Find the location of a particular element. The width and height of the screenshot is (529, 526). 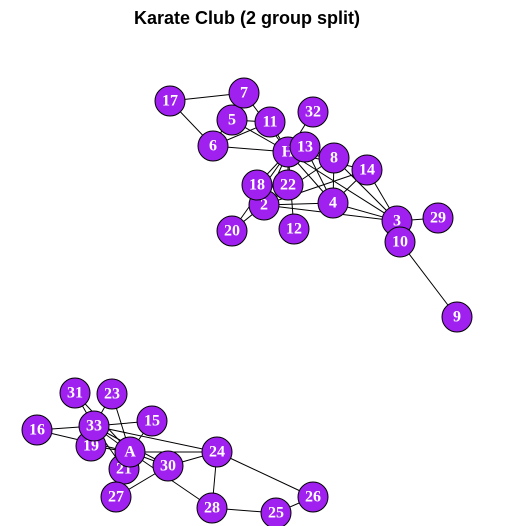

node-label: 26 is located at coordinates (313, 497).